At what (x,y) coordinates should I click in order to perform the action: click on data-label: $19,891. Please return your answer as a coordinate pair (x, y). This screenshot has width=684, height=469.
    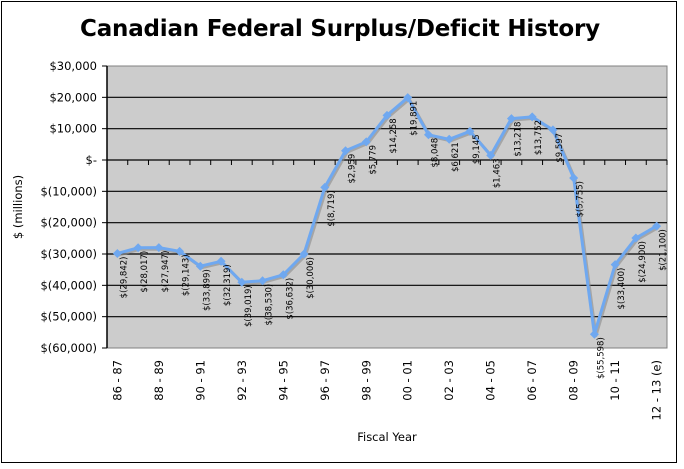
    Looking at the image, I should click on (415, 118).